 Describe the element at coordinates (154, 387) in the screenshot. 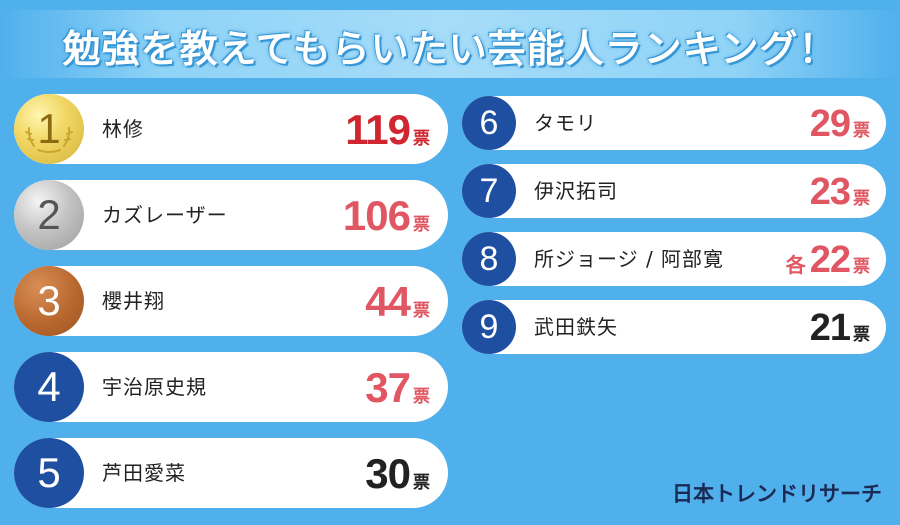

I see `entry-name: 宇治原史規` at that location.